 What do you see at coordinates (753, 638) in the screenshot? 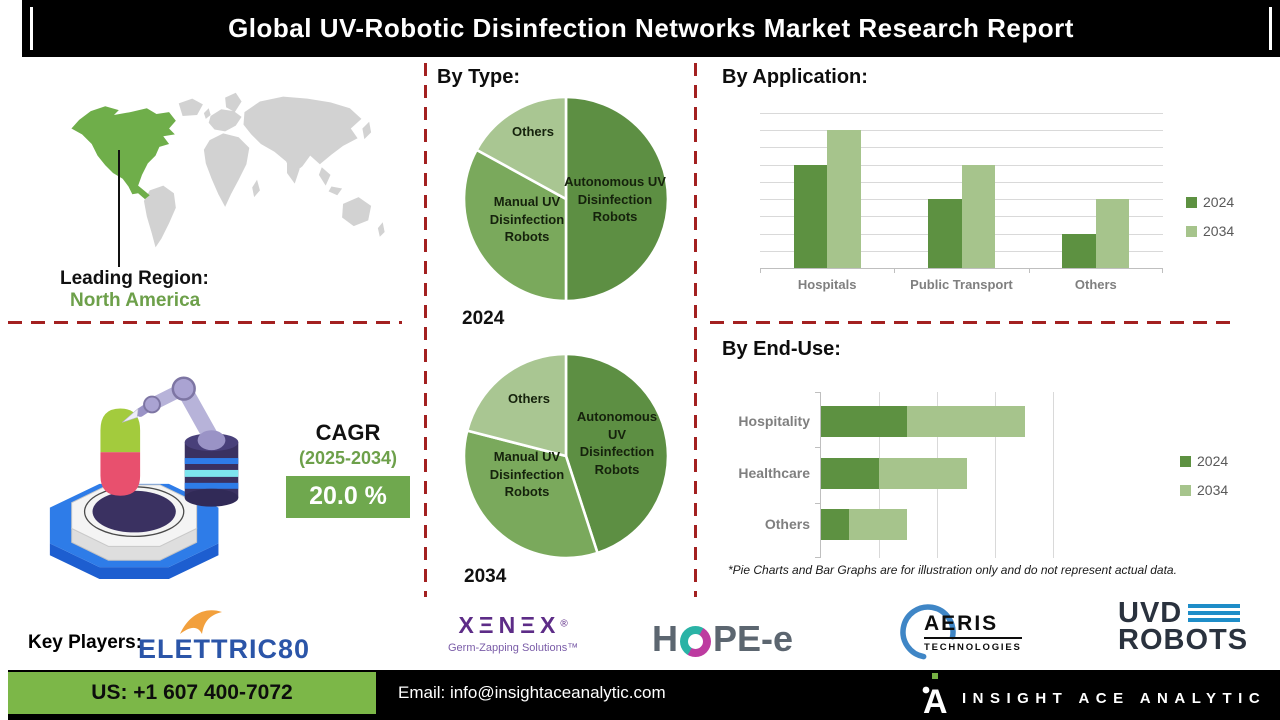
I see `hope-e-suffix: PE-e` at bounding box center [753, 638].